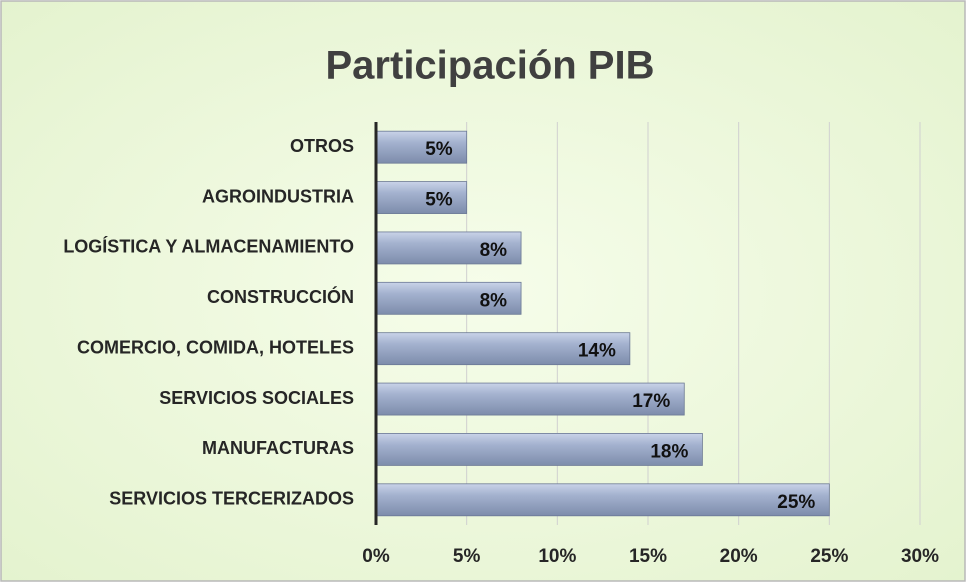 Image resolution: width=966 pixels, height=587 pixels. Describe the element at coordinates (280, 296) in the screenshot. I see `y-tick-label: CONSTRUCCIÓN` at that location.